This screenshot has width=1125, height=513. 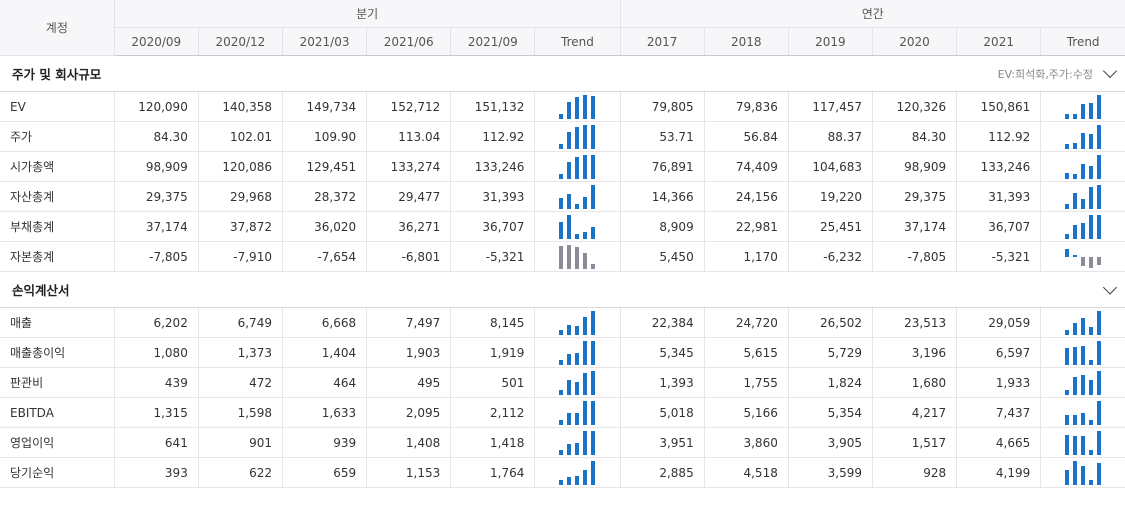 What do you see at coordinates (1045, 74) in the screenshot?
I see `section-note: EV:희석화,주가:수정` at bounding box center [1045, 74].